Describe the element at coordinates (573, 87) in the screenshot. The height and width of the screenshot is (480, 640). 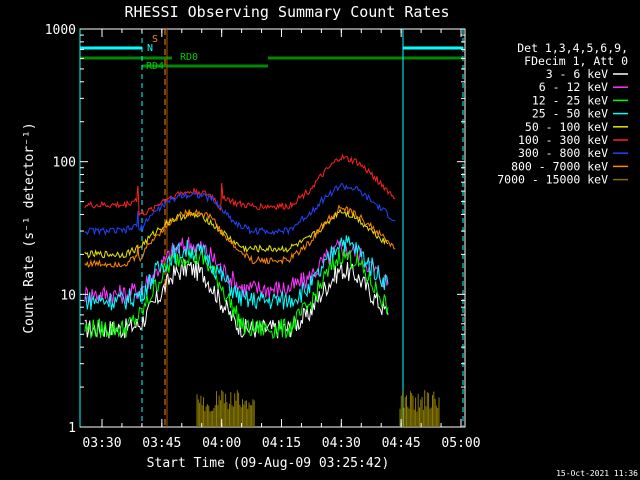
I see `legend-label: 6 - 12 keV` at that location.